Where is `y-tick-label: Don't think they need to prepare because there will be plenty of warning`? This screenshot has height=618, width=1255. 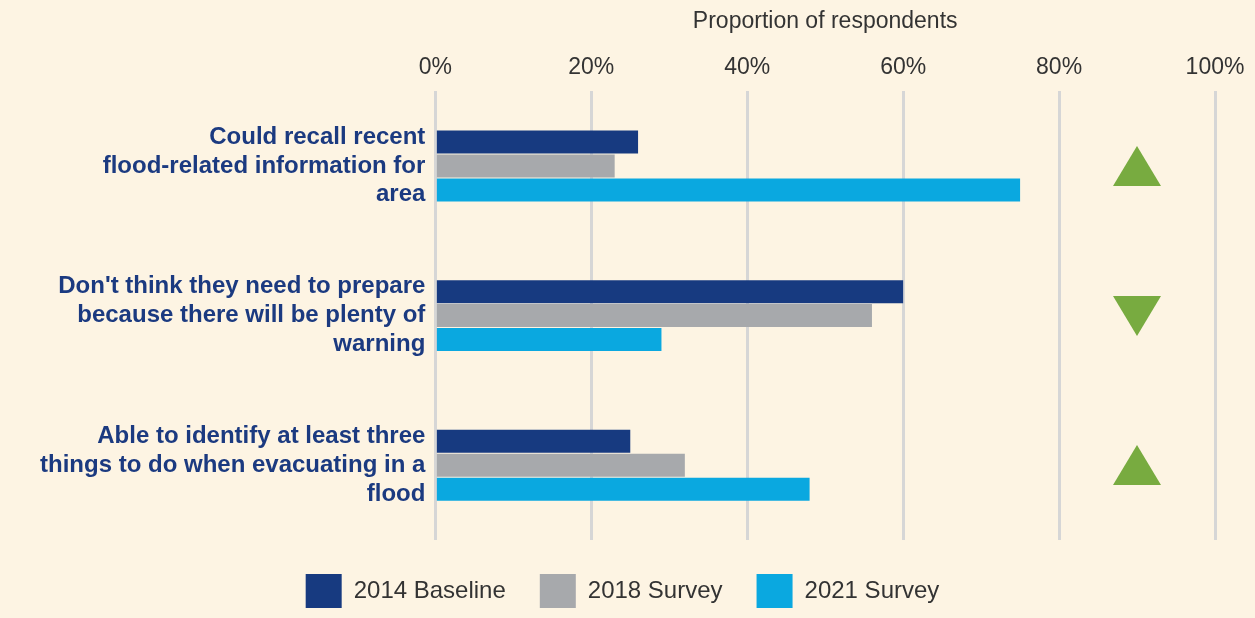
y-tick-label: Don't think they need to prepare because there will be plenty of warning is located at coordinates (242, 314).